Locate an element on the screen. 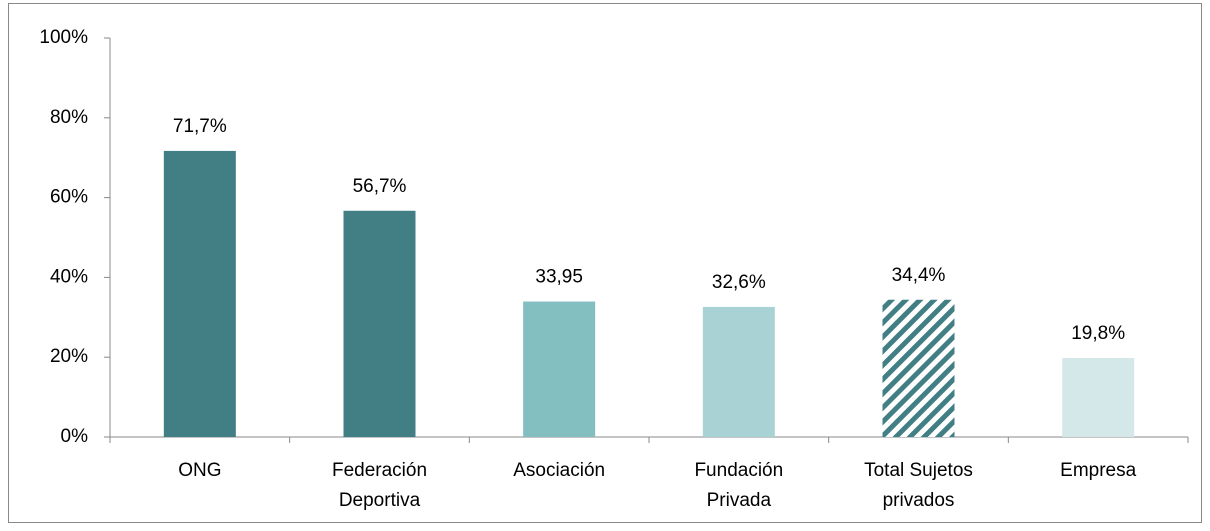  x-tick-label: Fundación Privada is located at coordinates (739, 485).